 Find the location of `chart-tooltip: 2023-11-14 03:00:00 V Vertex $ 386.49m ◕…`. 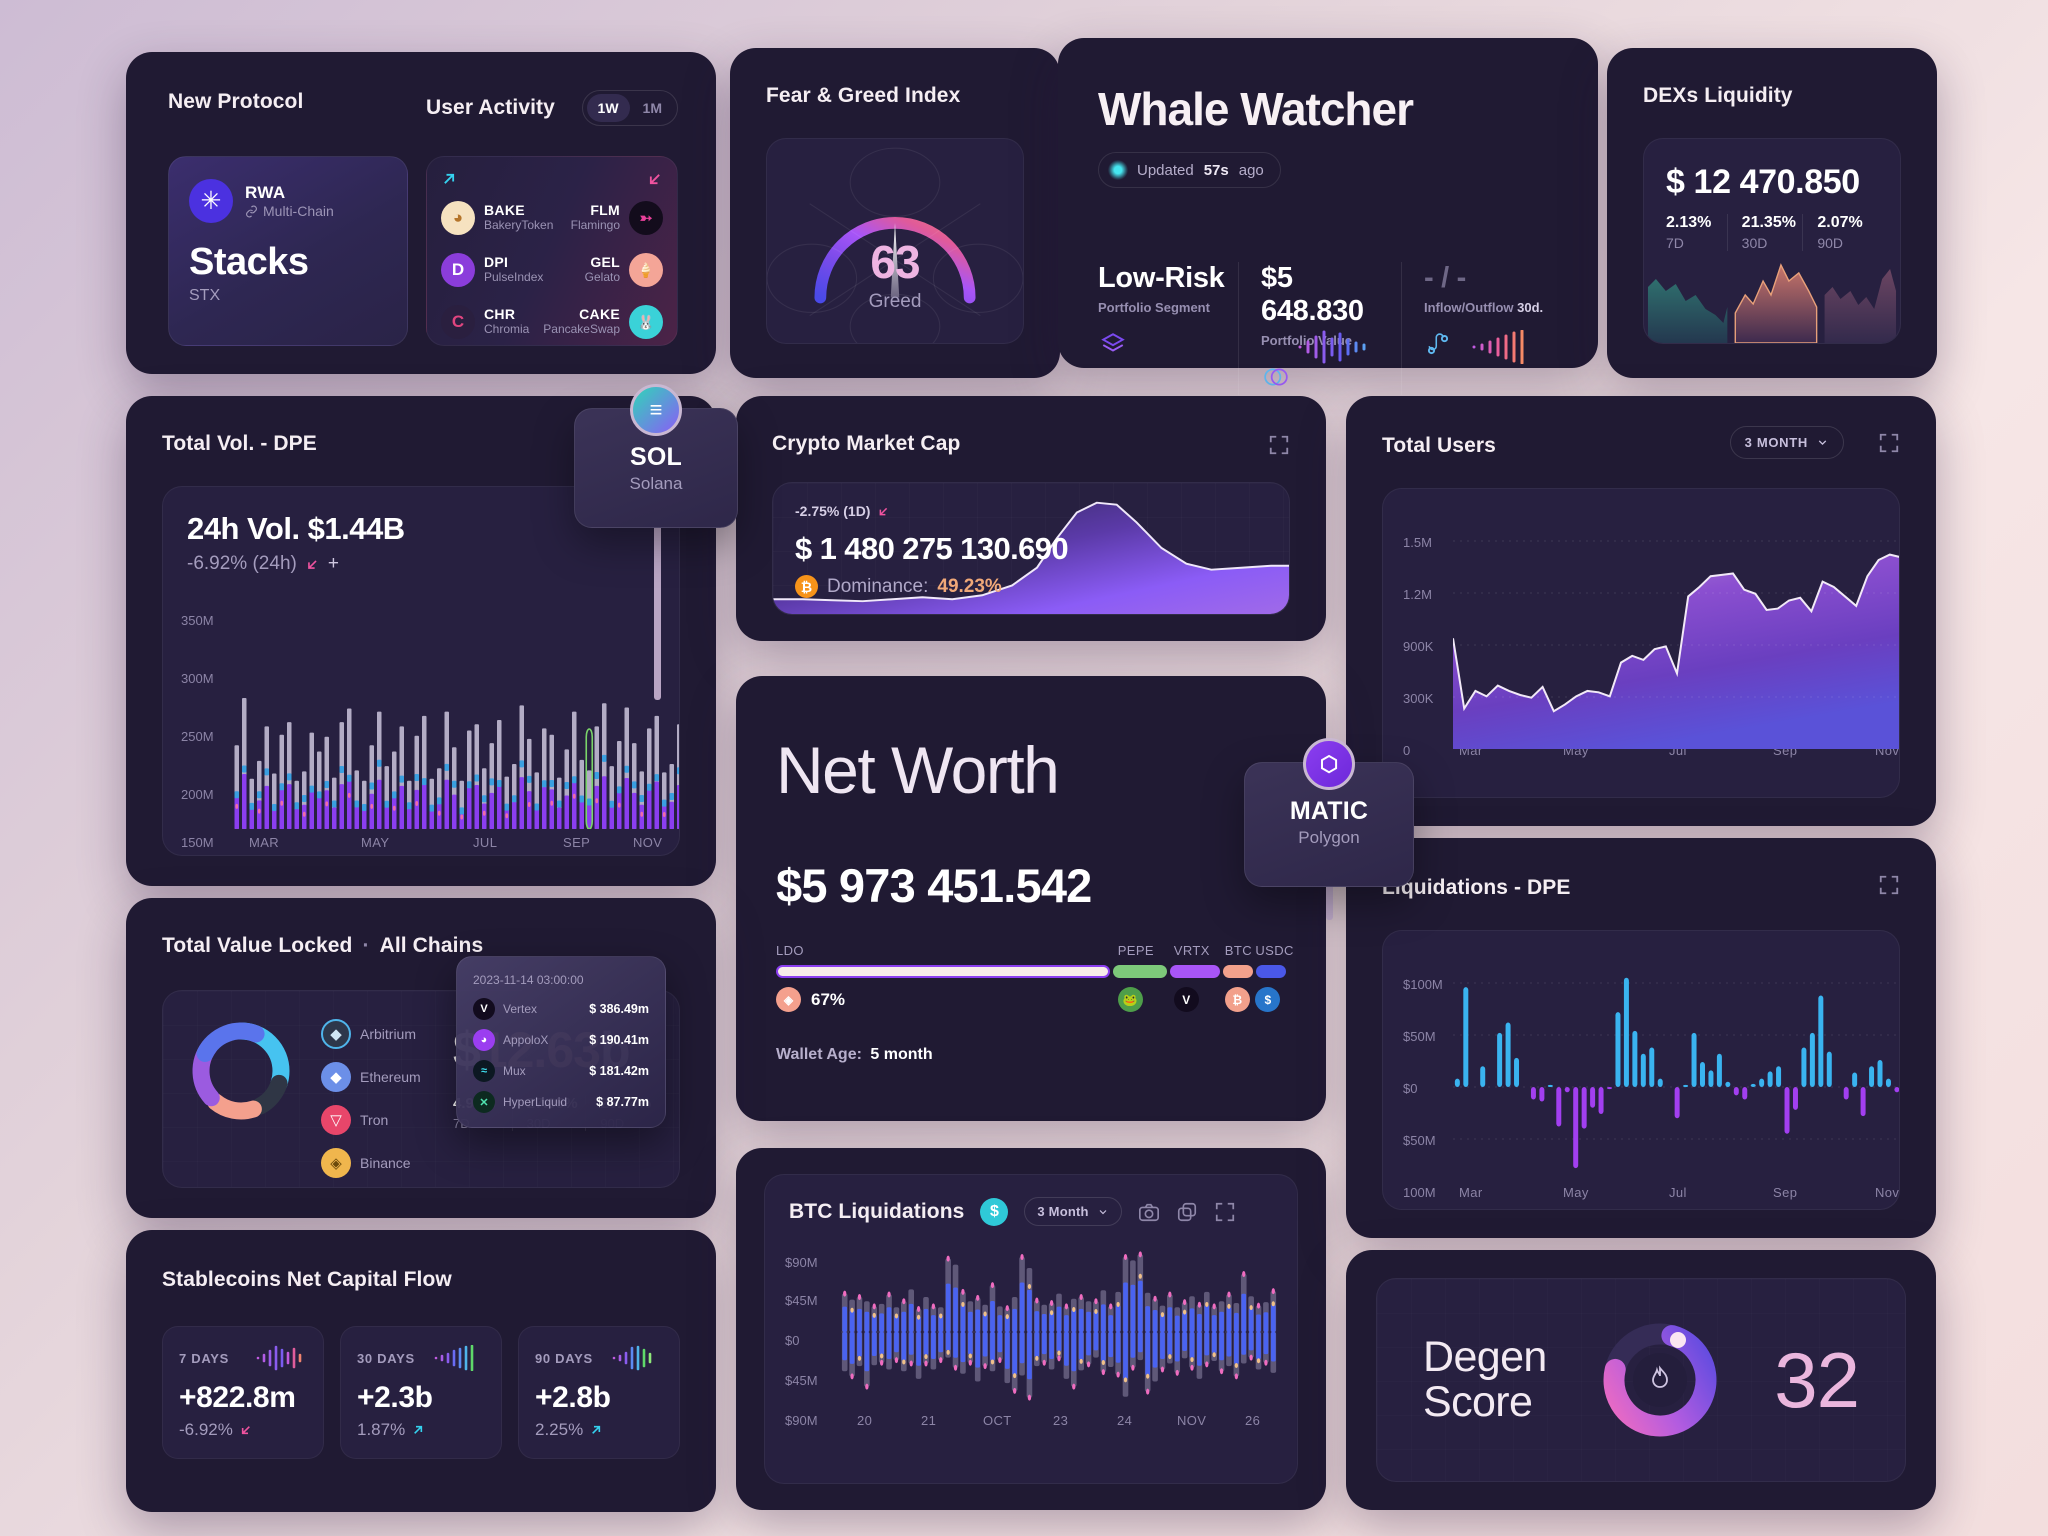

chart-tooltip: 2023-11-14 03:00:00 V Vertex $ 386.49m ◕… is located at coordinates (561, 1042).